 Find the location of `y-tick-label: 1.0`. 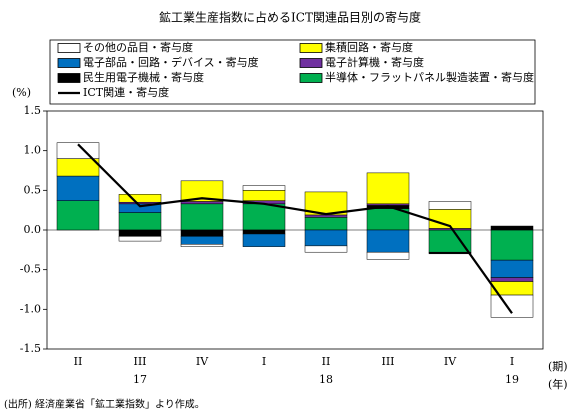

y-tick-label: 1.0 is located at coordinates (33, 150).